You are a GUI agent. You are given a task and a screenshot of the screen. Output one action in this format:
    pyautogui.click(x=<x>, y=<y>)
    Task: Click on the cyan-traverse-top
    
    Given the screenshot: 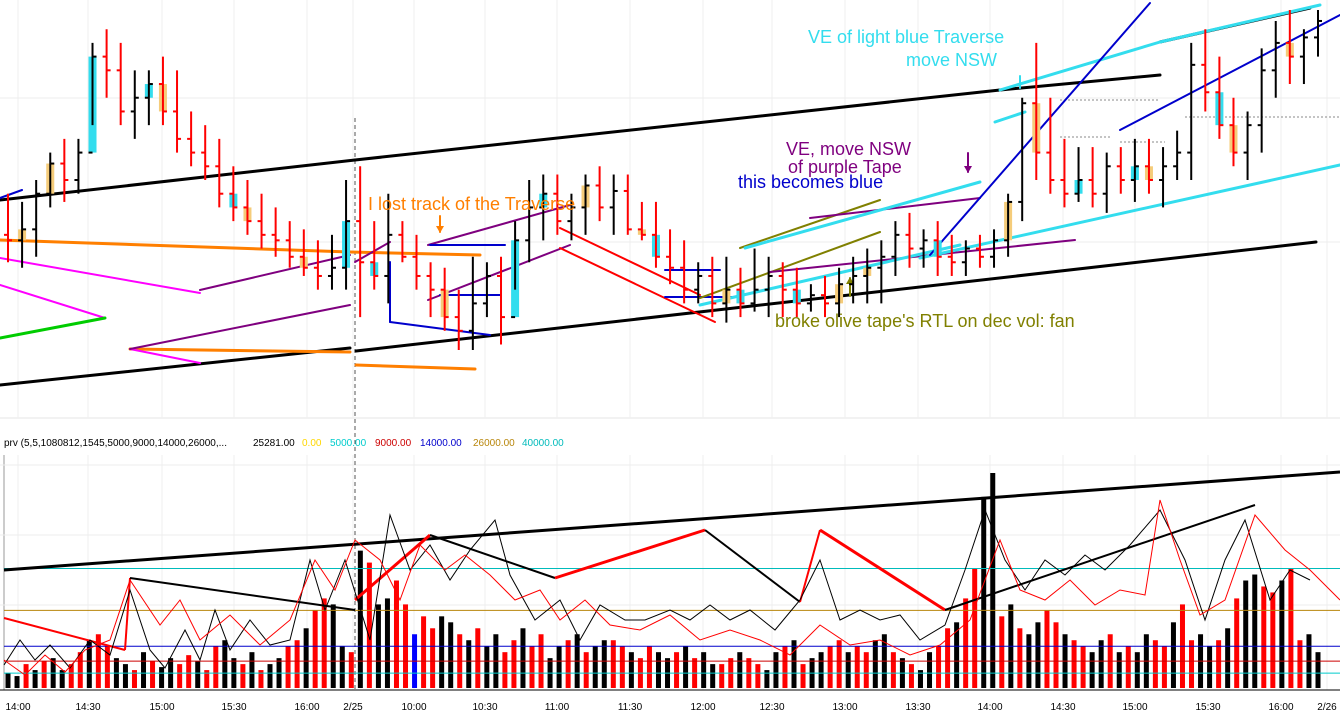 What is the action you would take?
    pyautogui.click(x=862, y=215)
    